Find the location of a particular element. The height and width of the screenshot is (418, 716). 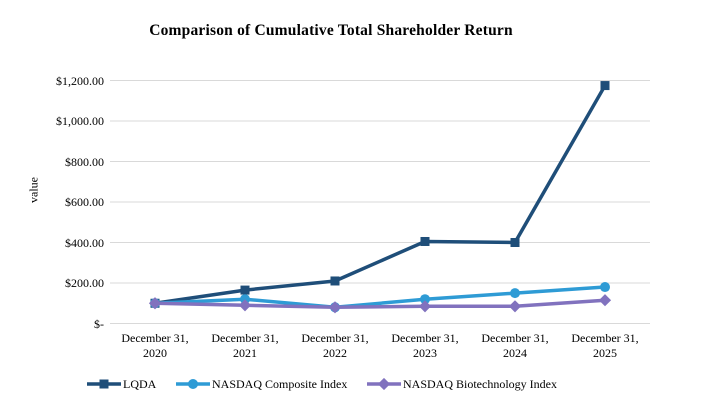

y-tick-label: $200.00 is located at coordinates (84, 283).